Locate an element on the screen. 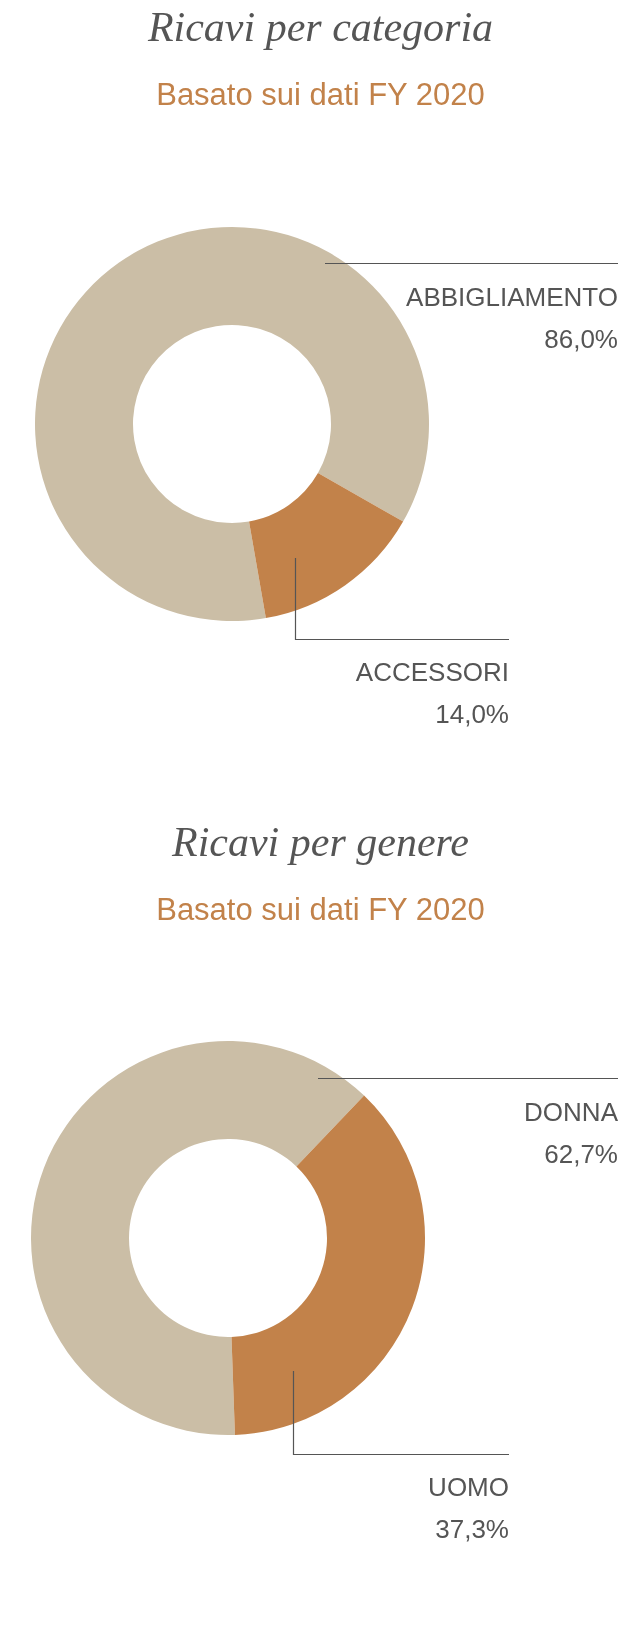 The image size is (641, 1629). chart-title: Ricavi per categoria is located at coordinates (320, 27).